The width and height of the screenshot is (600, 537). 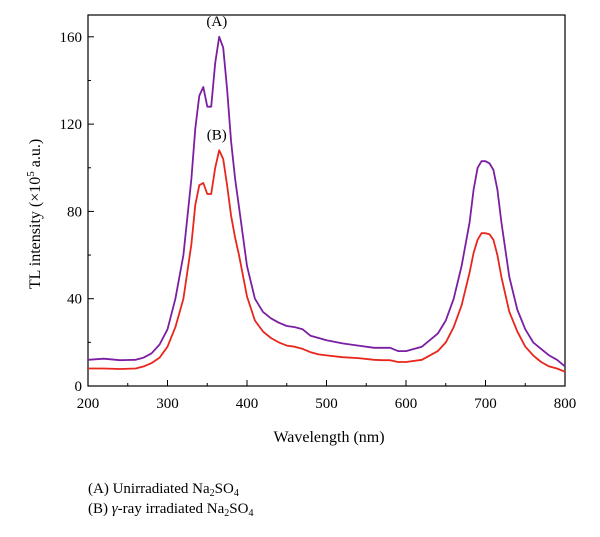 I want to click on x-axis-label: Wavelength (nm), so click(x=328, y=437).